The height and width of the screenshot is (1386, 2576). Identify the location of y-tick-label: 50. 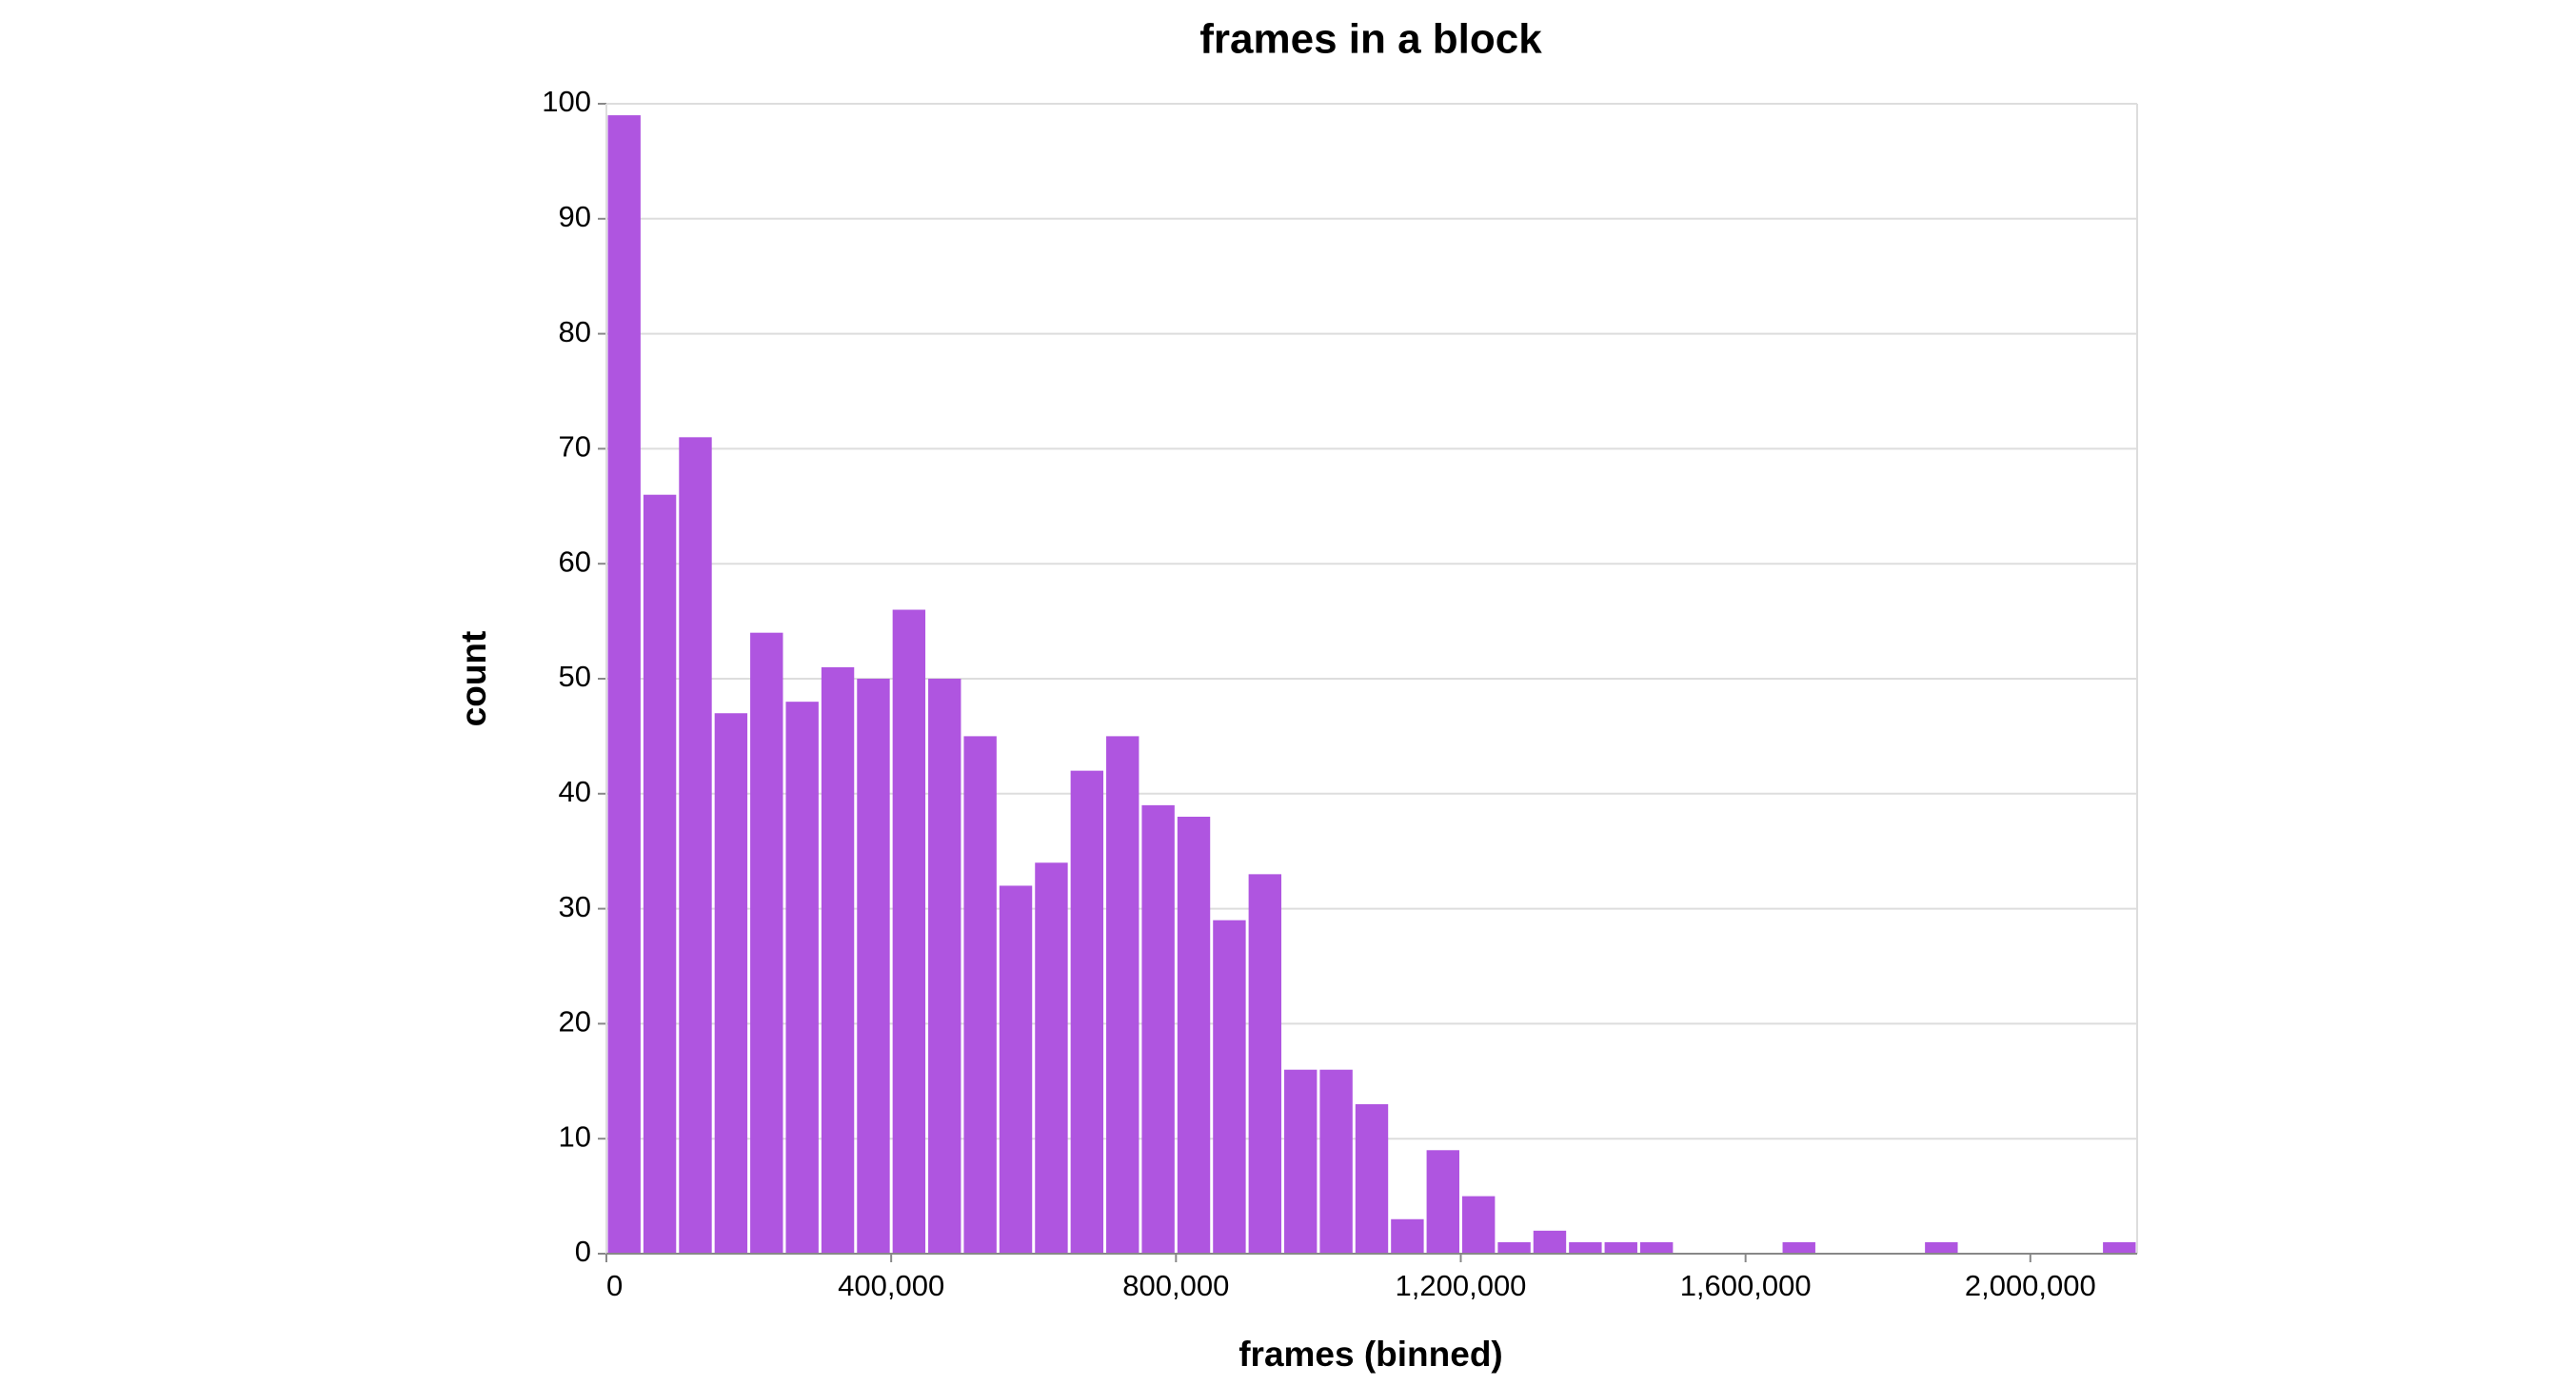
(575, 676).